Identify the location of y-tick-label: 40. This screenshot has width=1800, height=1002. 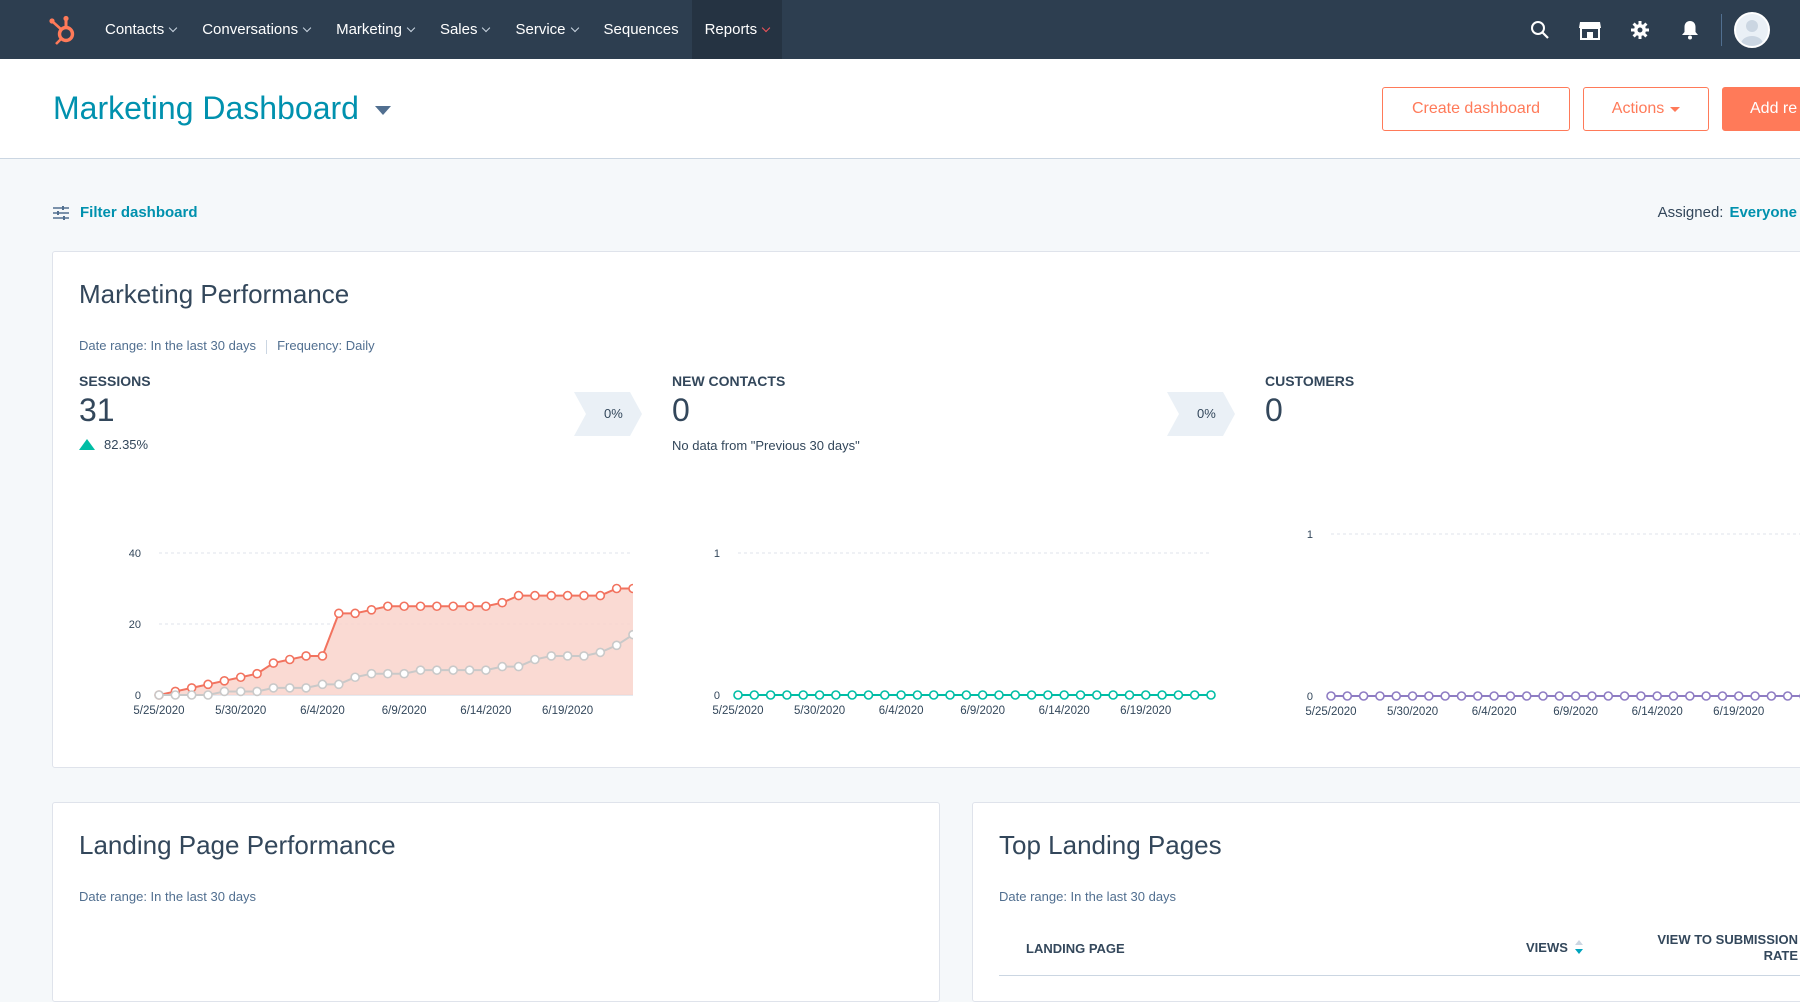
(135, 554).